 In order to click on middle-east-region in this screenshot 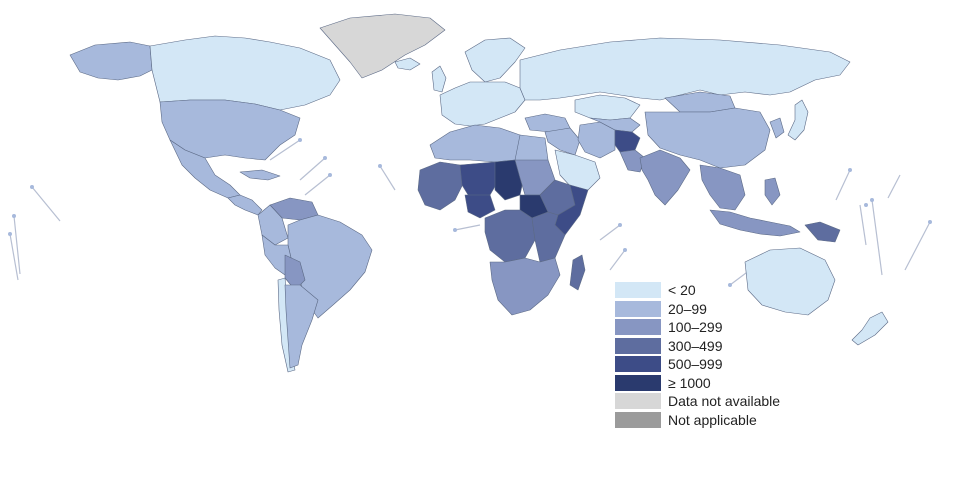, I will do `click(562, 141)`.